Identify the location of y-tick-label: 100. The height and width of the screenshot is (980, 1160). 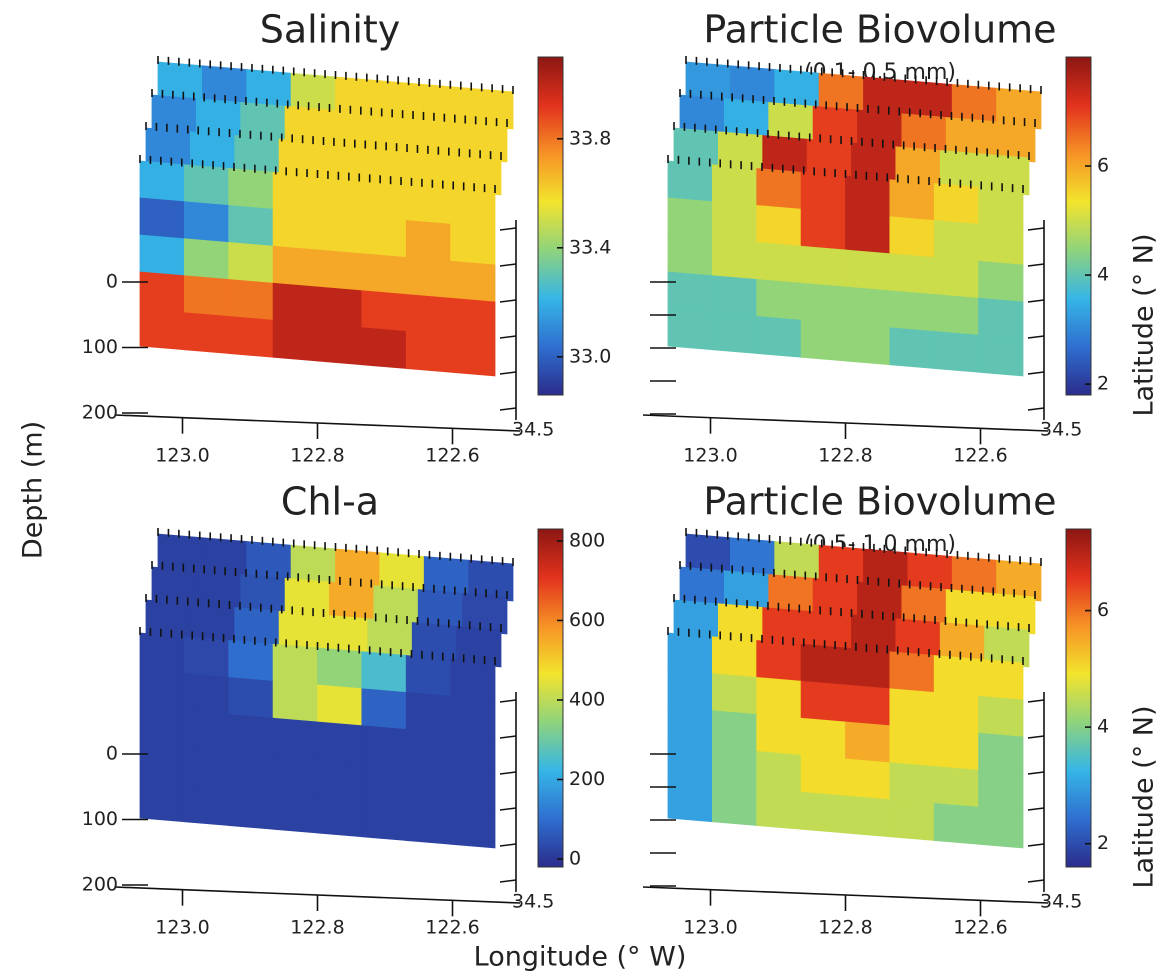
(100, 819).